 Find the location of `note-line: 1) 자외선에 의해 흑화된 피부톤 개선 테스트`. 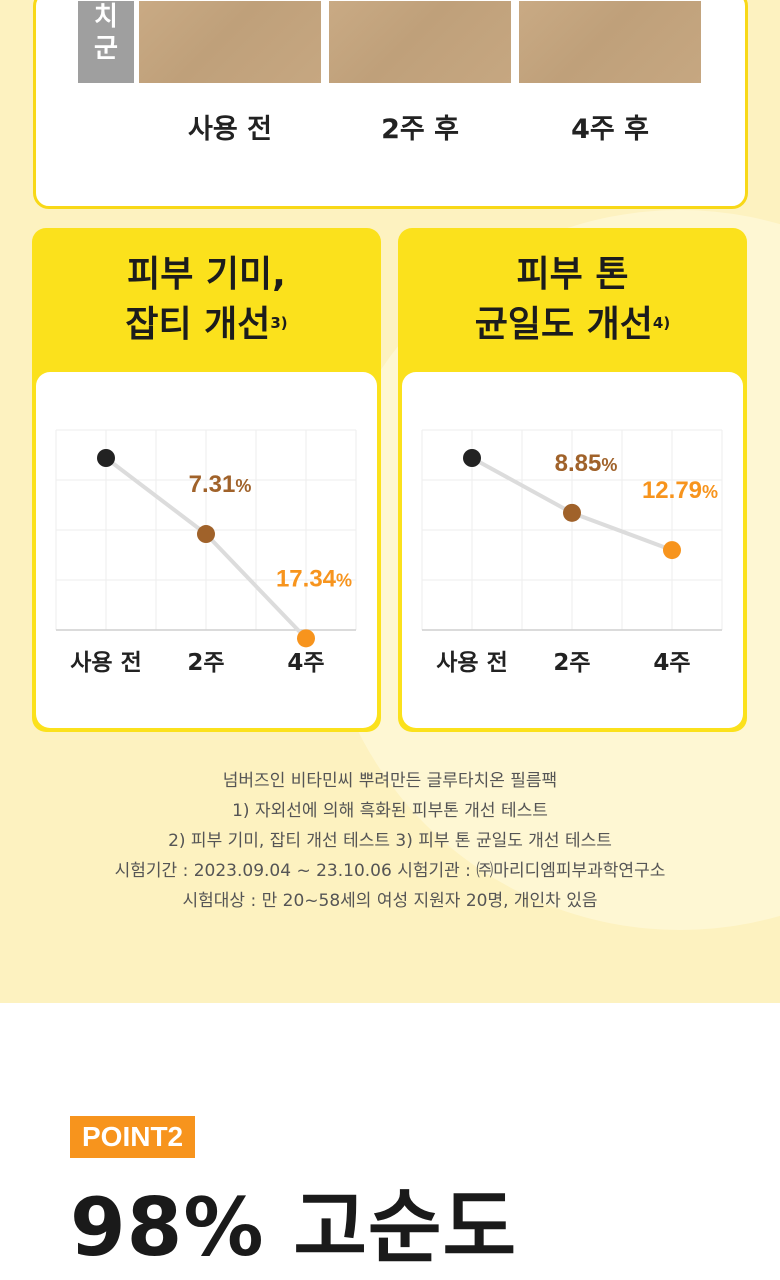

note-line: 1) 자외선에 의해 흑화된 피부톤 개선 테스트 is located at coordinates (390, 811).